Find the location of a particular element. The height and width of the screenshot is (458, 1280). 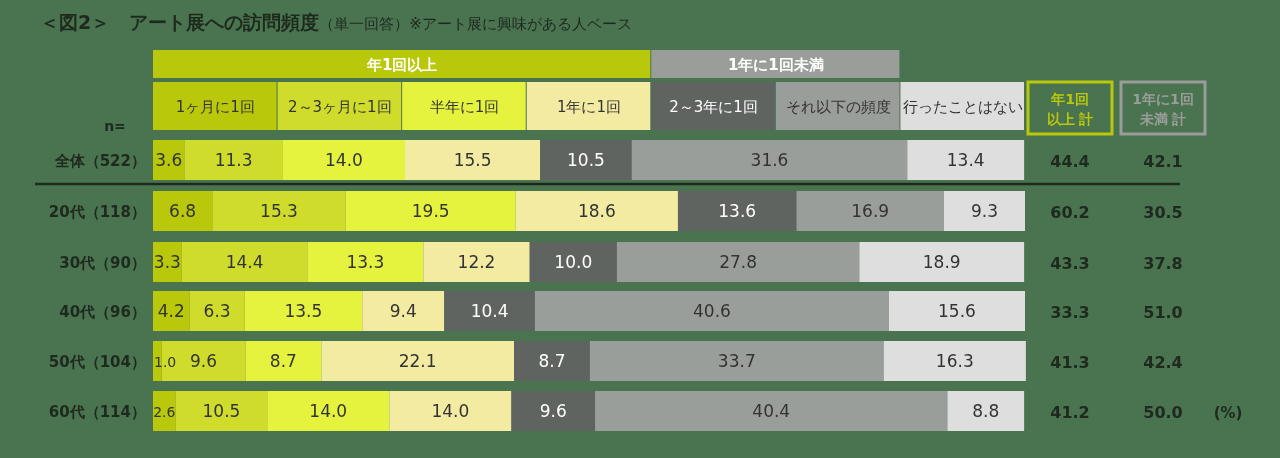

data-label: 12.2 is located at coordinates (476, 262).